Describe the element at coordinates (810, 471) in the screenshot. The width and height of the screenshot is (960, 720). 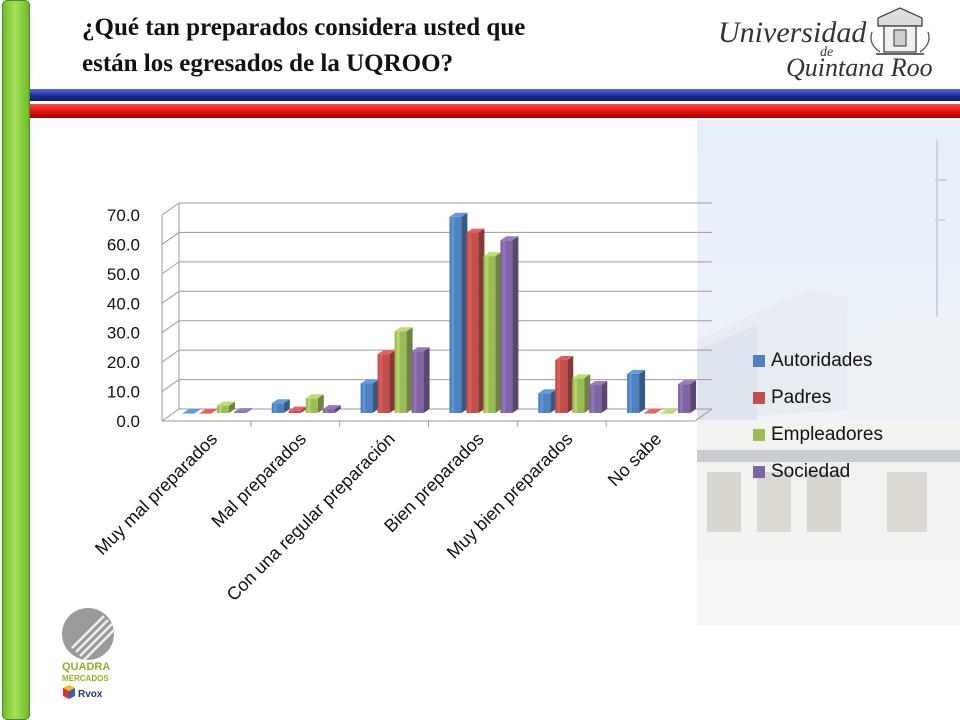
I see `legend-label: Sociedad` at that location.